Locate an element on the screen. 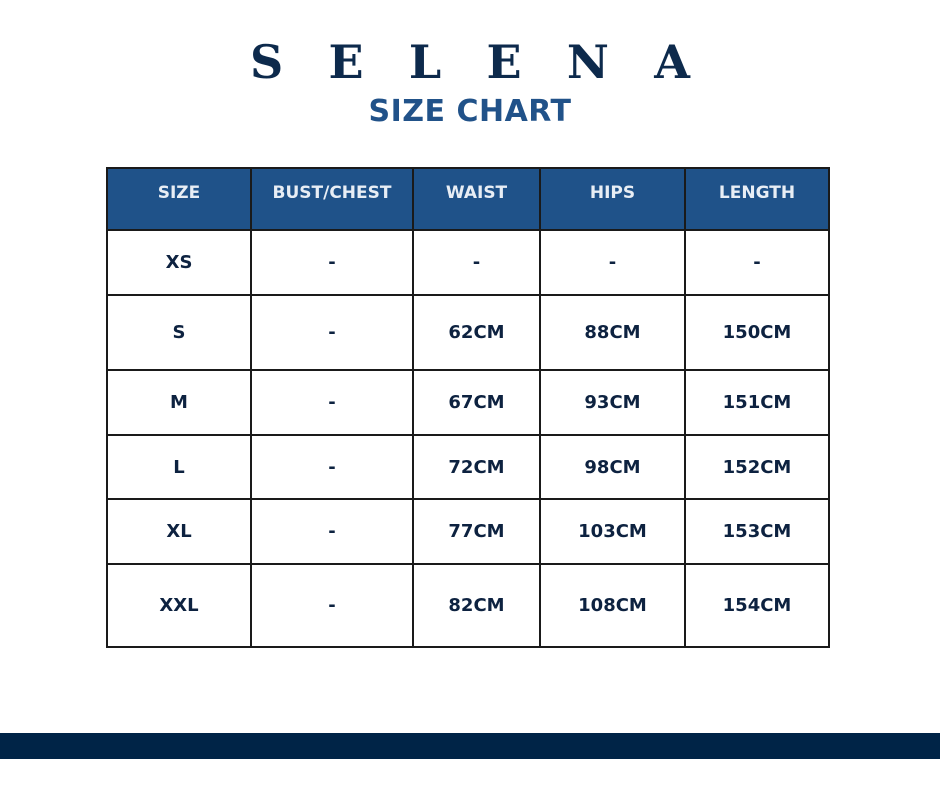 The width and height of the screenshot is (940, 788). cell-size: M is located at coordinates (179, 402).